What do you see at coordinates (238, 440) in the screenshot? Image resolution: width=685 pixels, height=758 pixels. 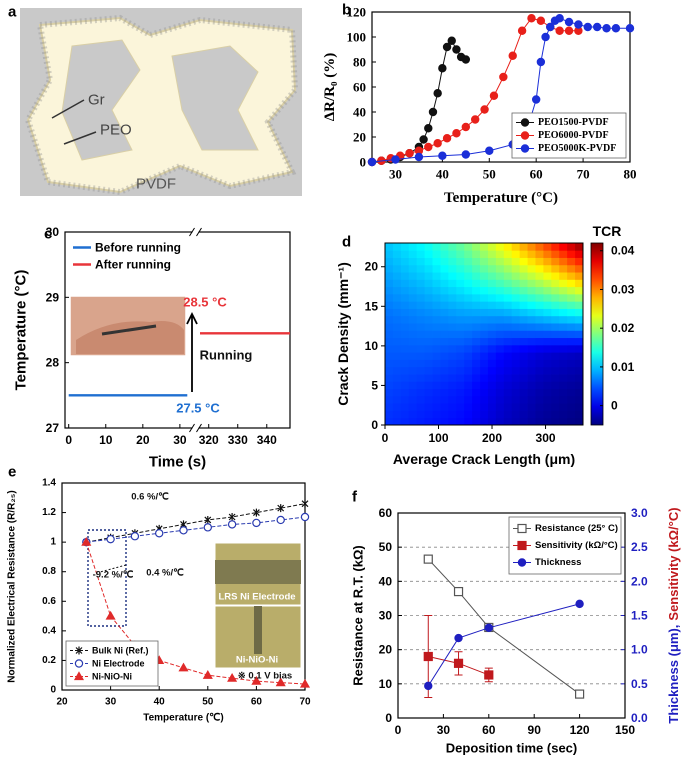 I see `x-tick-label: 330` at bounding box center [238, 440].